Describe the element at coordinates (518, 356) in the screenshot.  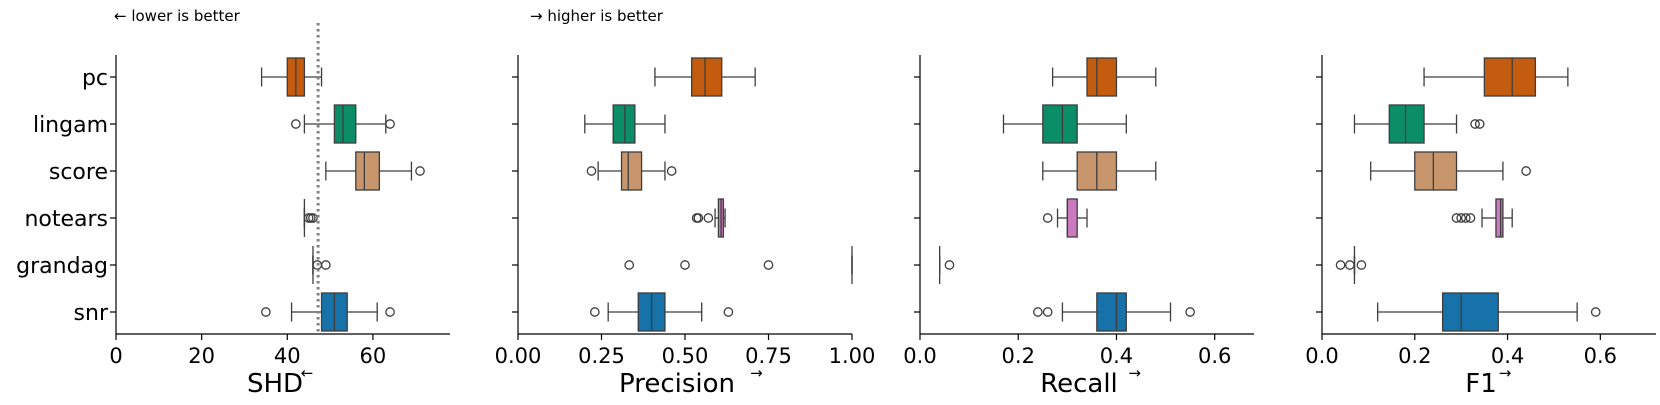
I see `x-tick-label: 0.00` at that location.